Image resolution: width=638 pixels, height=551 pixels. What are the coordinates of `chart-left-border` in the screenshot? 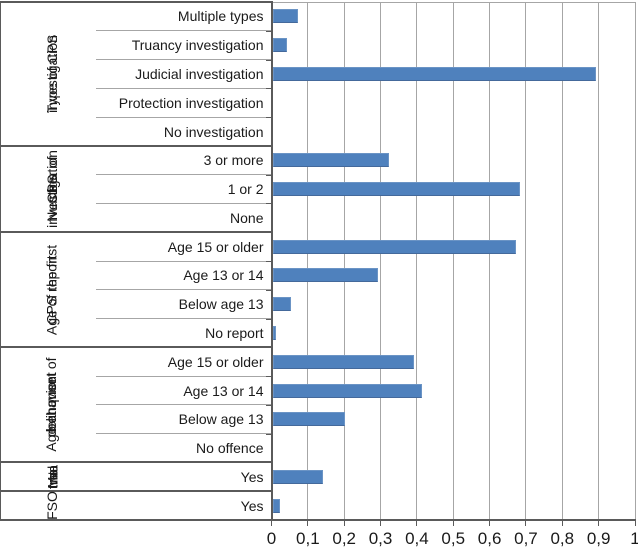 It's located at (0, 261).